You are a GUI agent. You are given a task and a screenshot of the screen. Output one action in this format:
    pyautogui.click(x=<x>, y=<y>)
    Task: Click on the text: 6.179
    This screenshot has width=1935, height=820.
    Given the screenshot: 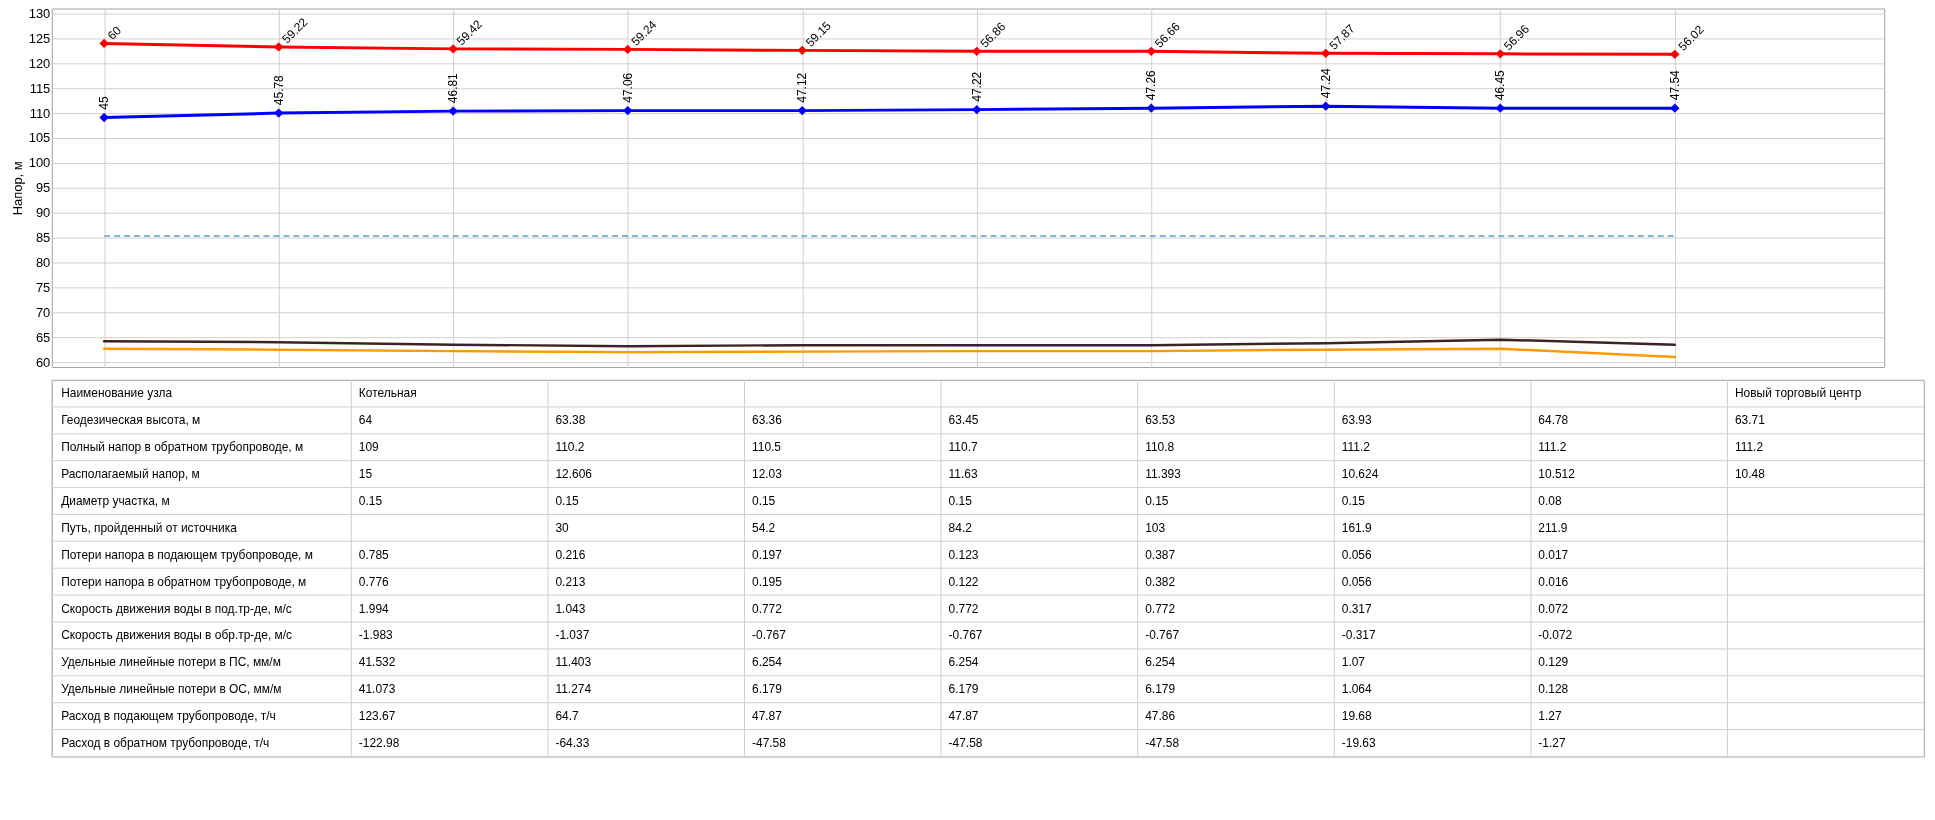 What is the action you would take?
    pyautogui.click(x=1160, y=689)
    